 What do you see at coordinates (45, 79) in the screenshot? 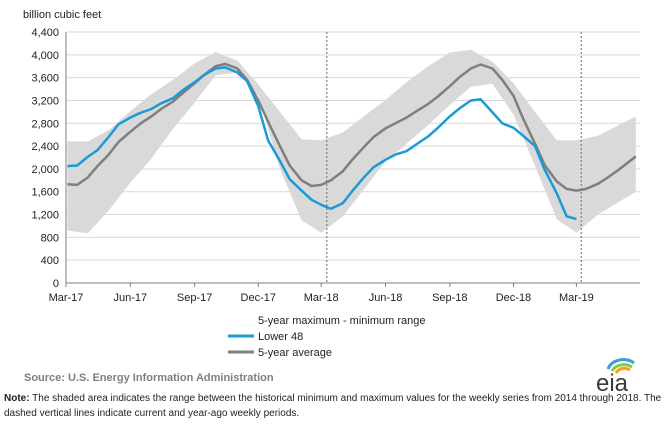
I see `y-tick-label: 3,600` at bounding box center [45, 79].